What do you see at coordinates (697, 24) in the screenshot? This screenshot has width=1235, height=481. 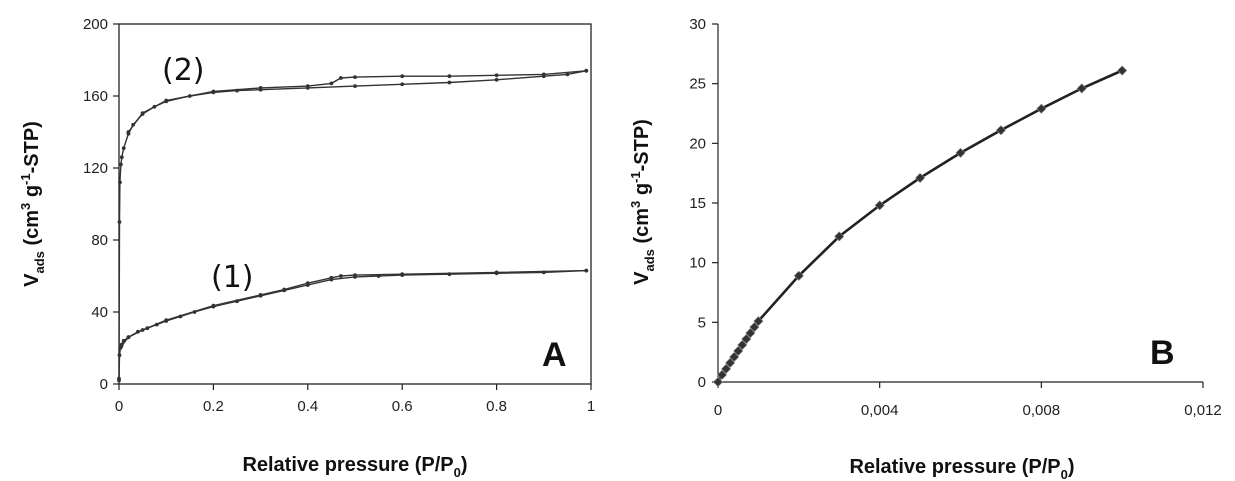 I see `panel-b-y-tick-label: 30` at bounding box center [697, 24].